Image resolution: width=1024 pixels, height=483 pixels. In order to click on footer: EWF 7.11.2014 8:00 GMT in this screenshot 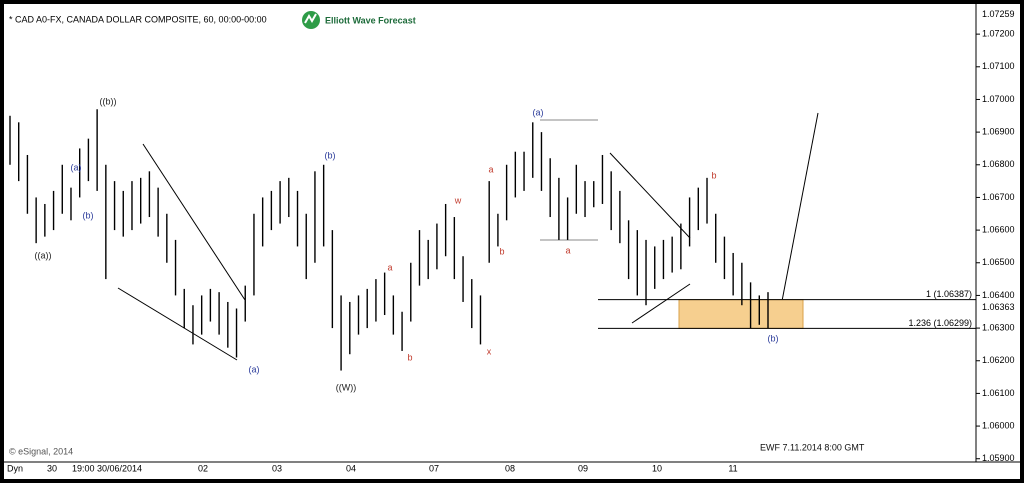, I will do `click(812, 447)`.